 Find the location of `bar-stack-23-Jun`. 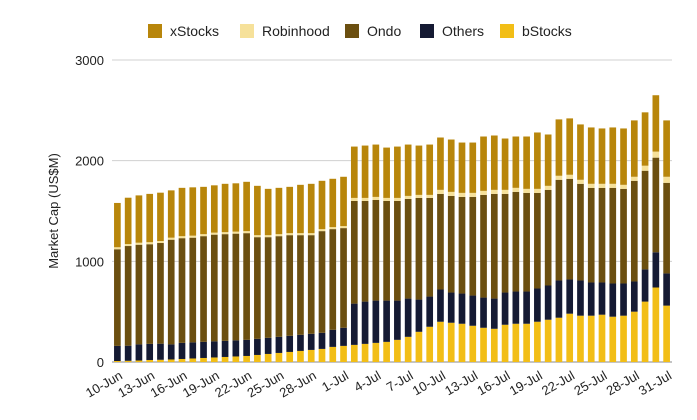

bar-stack-23-Jun is located at coordinates (257, 273).